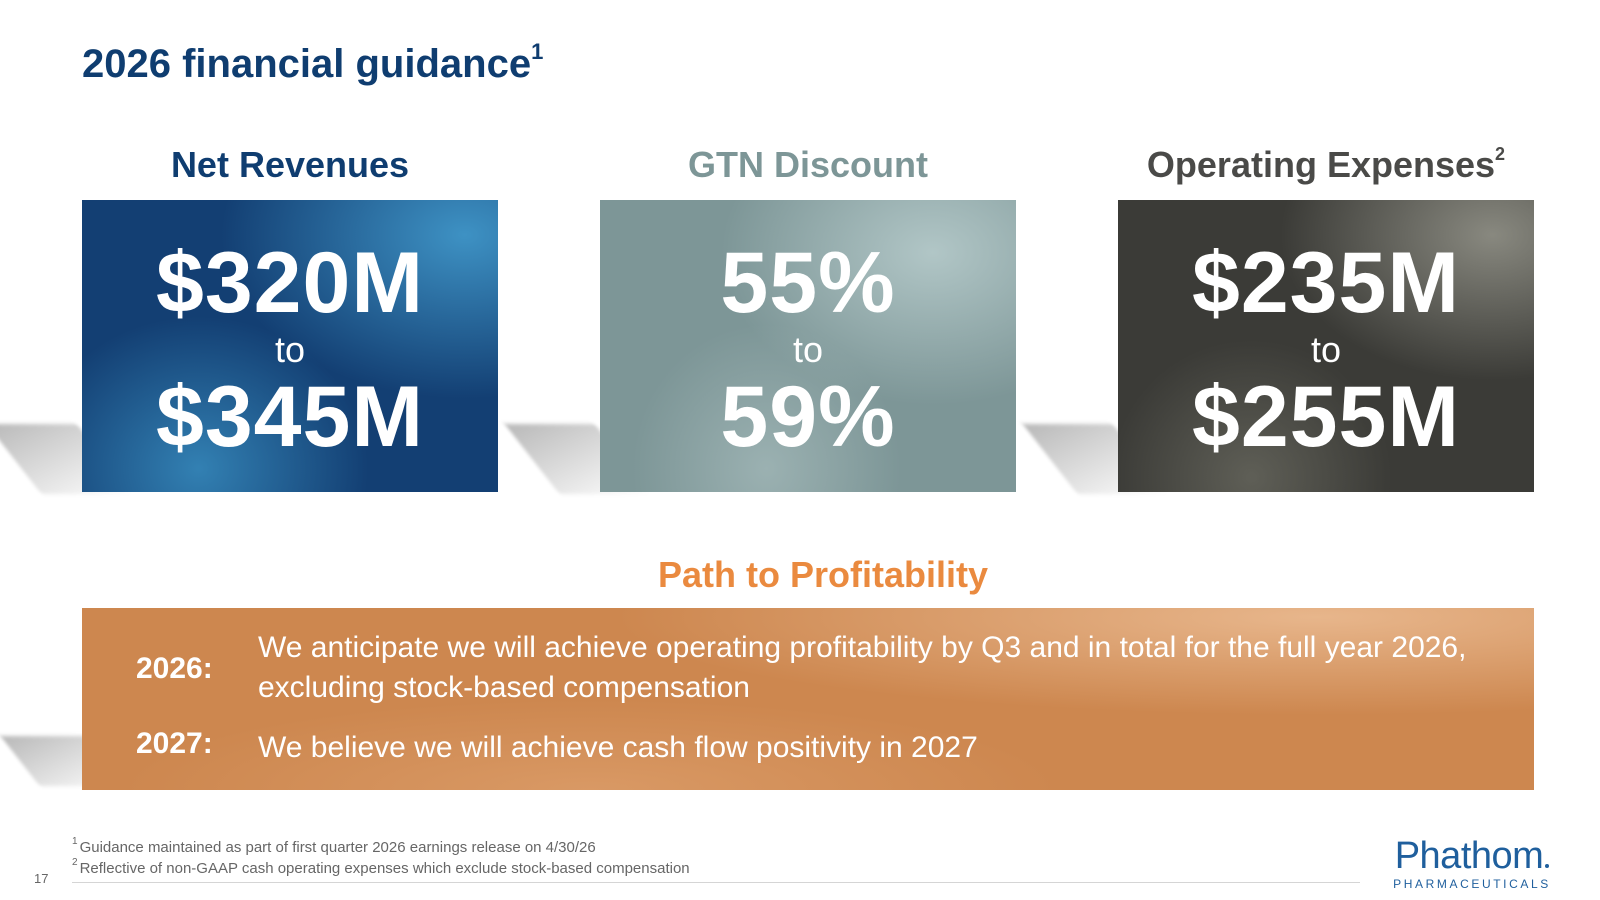 Image resolution: width=1600 pixels, height=900 pixels. I want to click on gtn-discount-card: 55% to 59%, so click(808, 346).